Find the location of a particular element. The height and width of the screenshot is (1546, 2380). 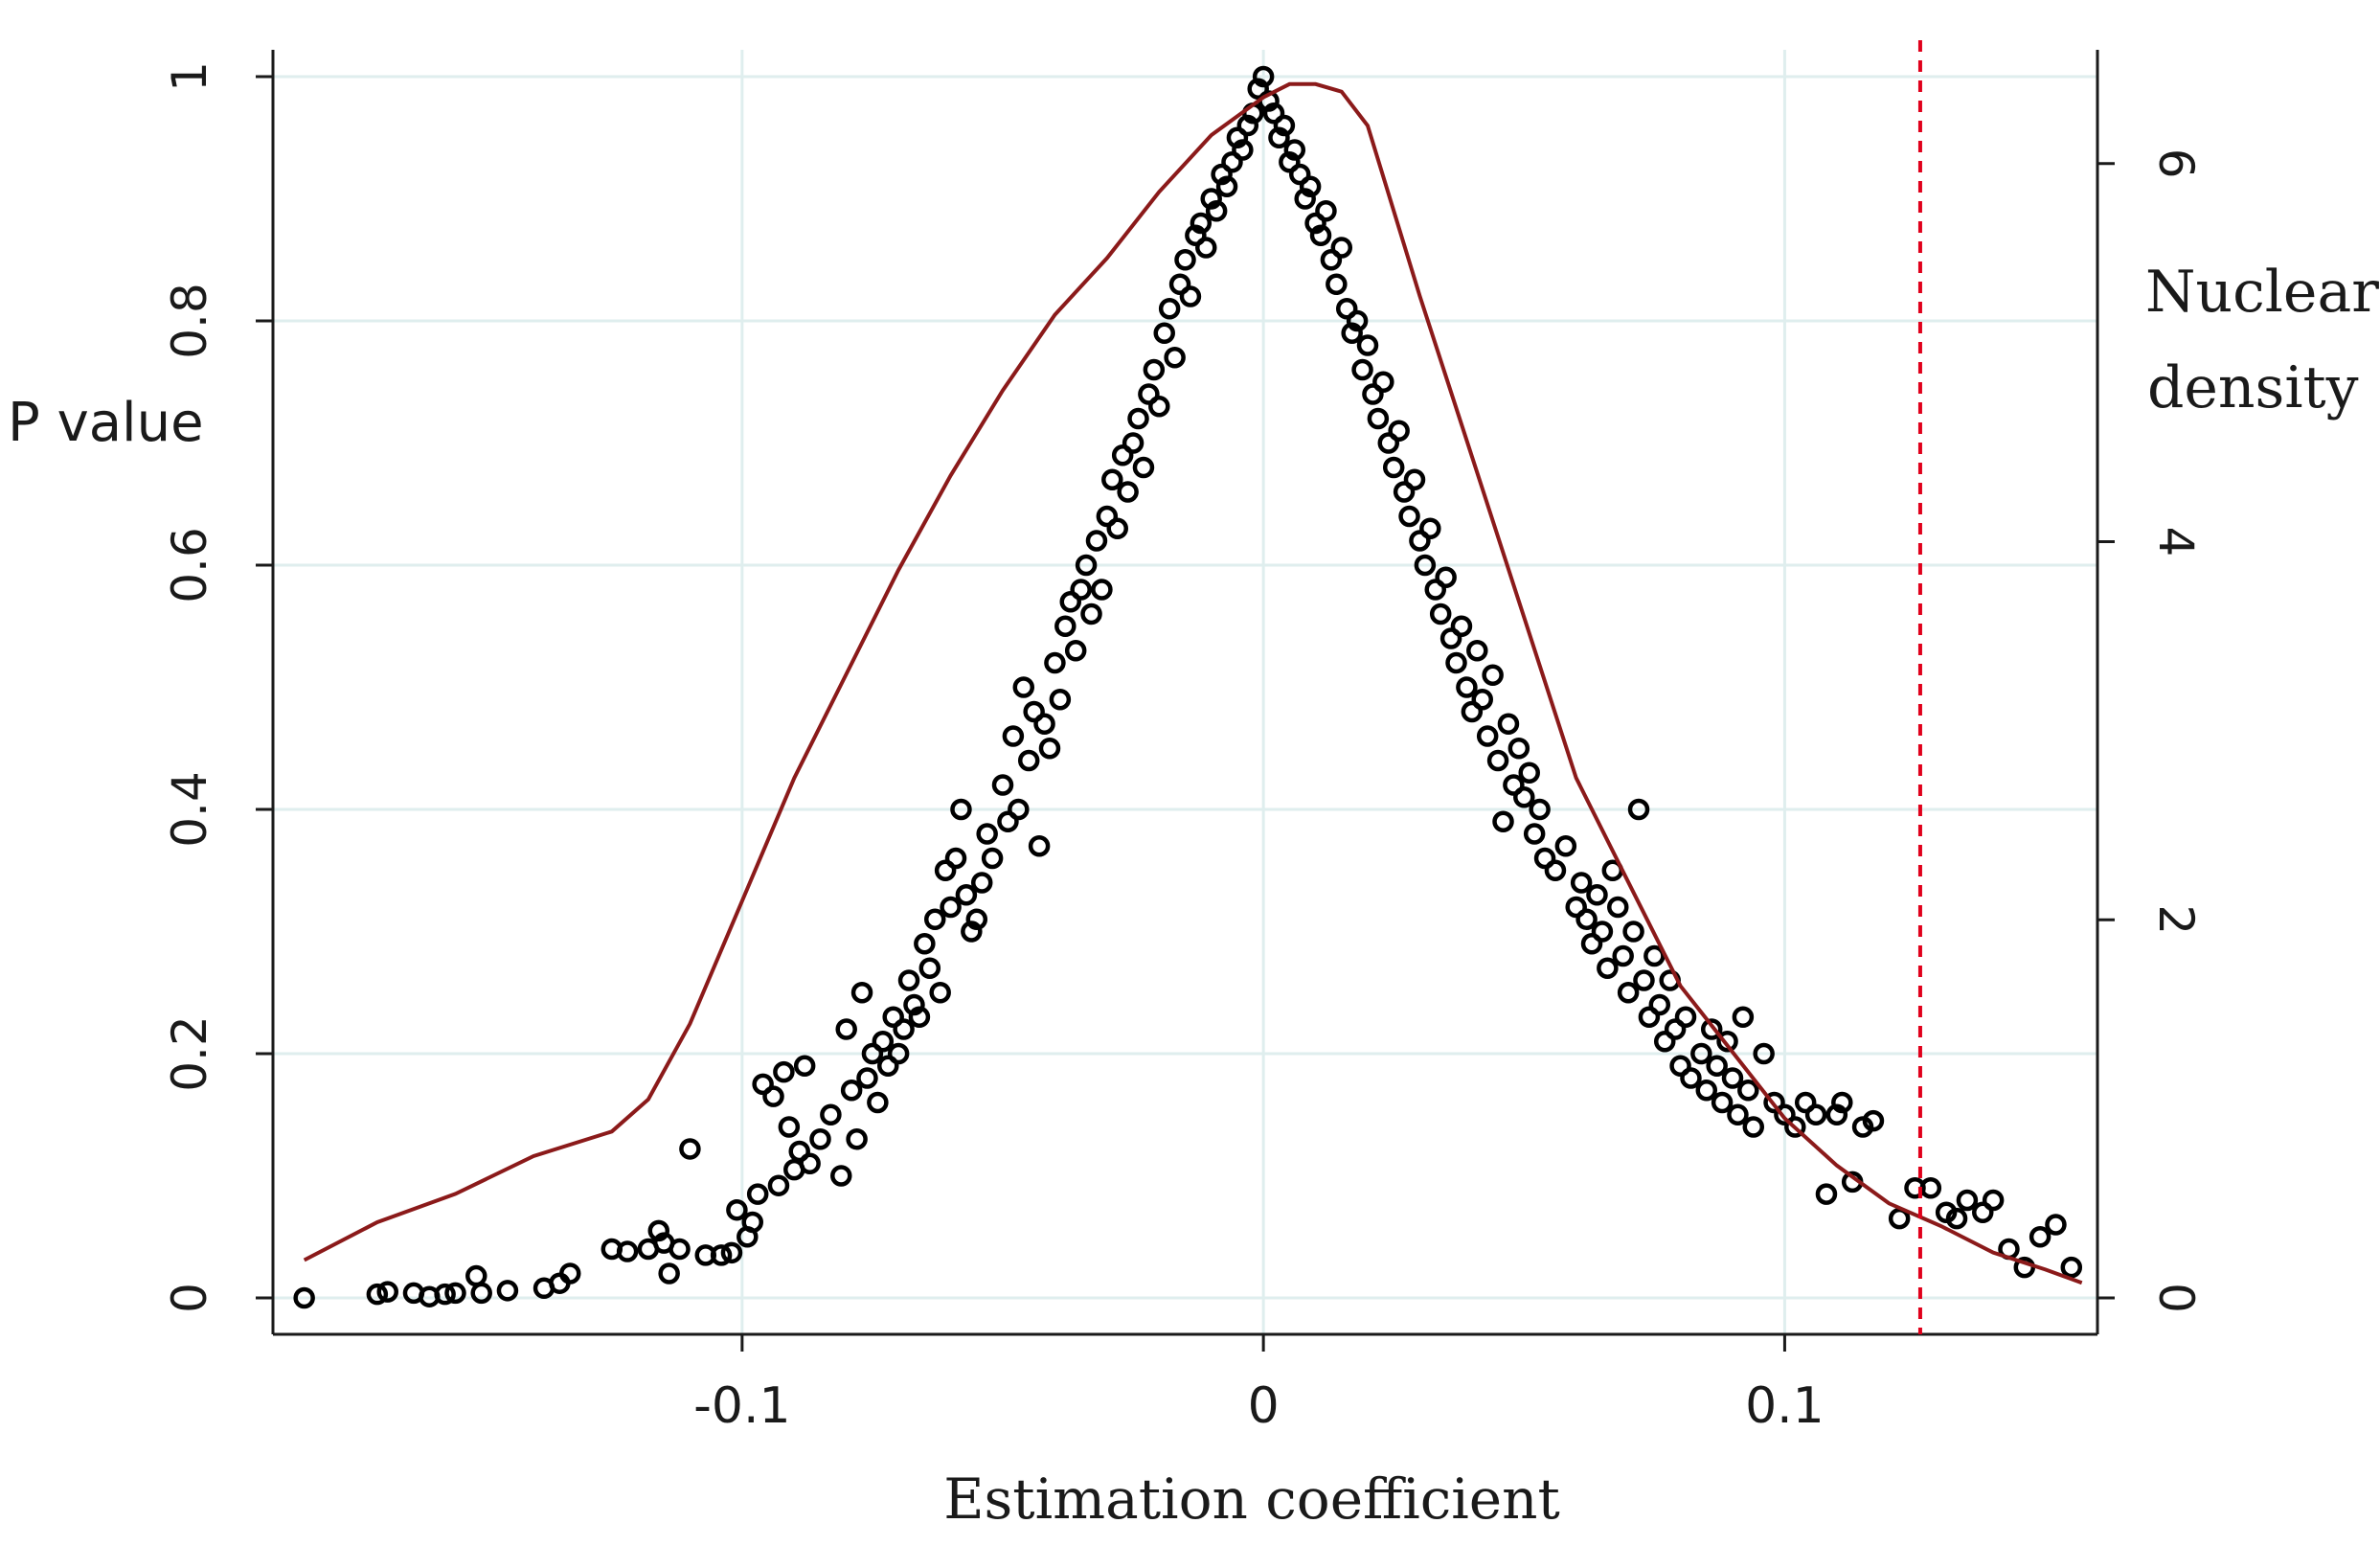

x-axis-label: Estimation coefficient is located at coordinates (1251, 1499).